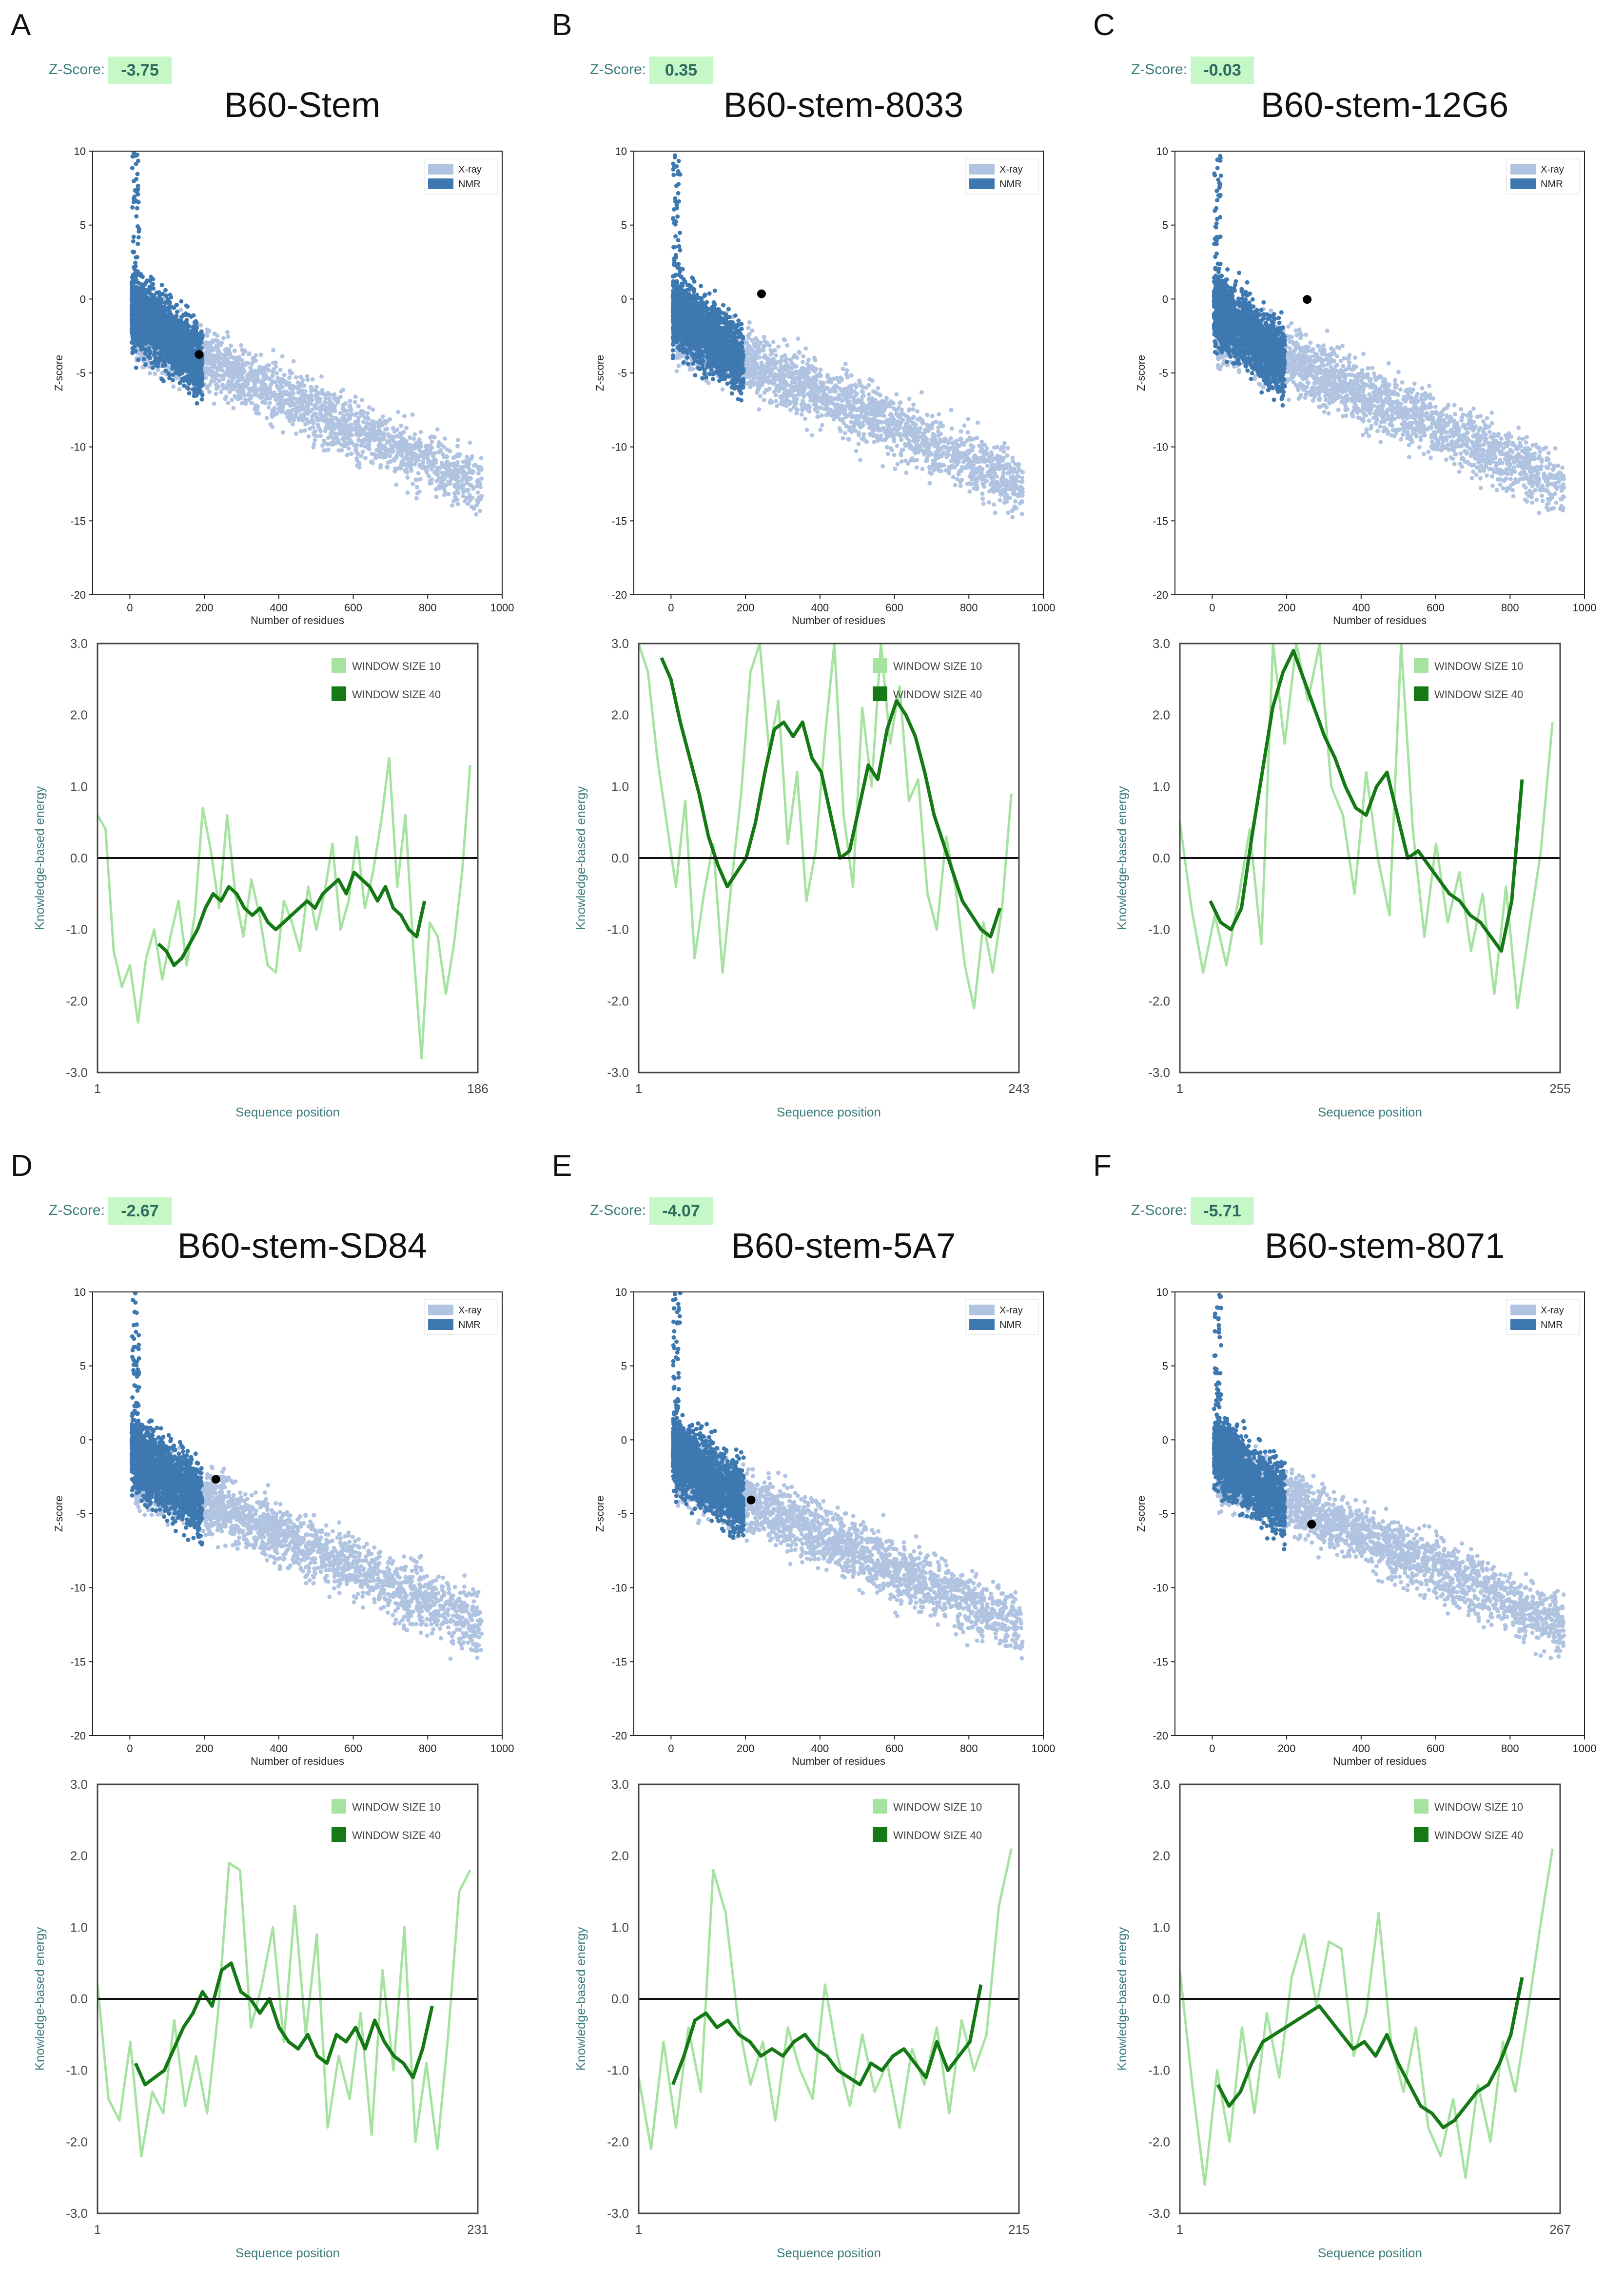 The height and width of the screenshot is (2286, 1624). I want to click on panel-title: B60-stem-5A7, so click(844, 1246).